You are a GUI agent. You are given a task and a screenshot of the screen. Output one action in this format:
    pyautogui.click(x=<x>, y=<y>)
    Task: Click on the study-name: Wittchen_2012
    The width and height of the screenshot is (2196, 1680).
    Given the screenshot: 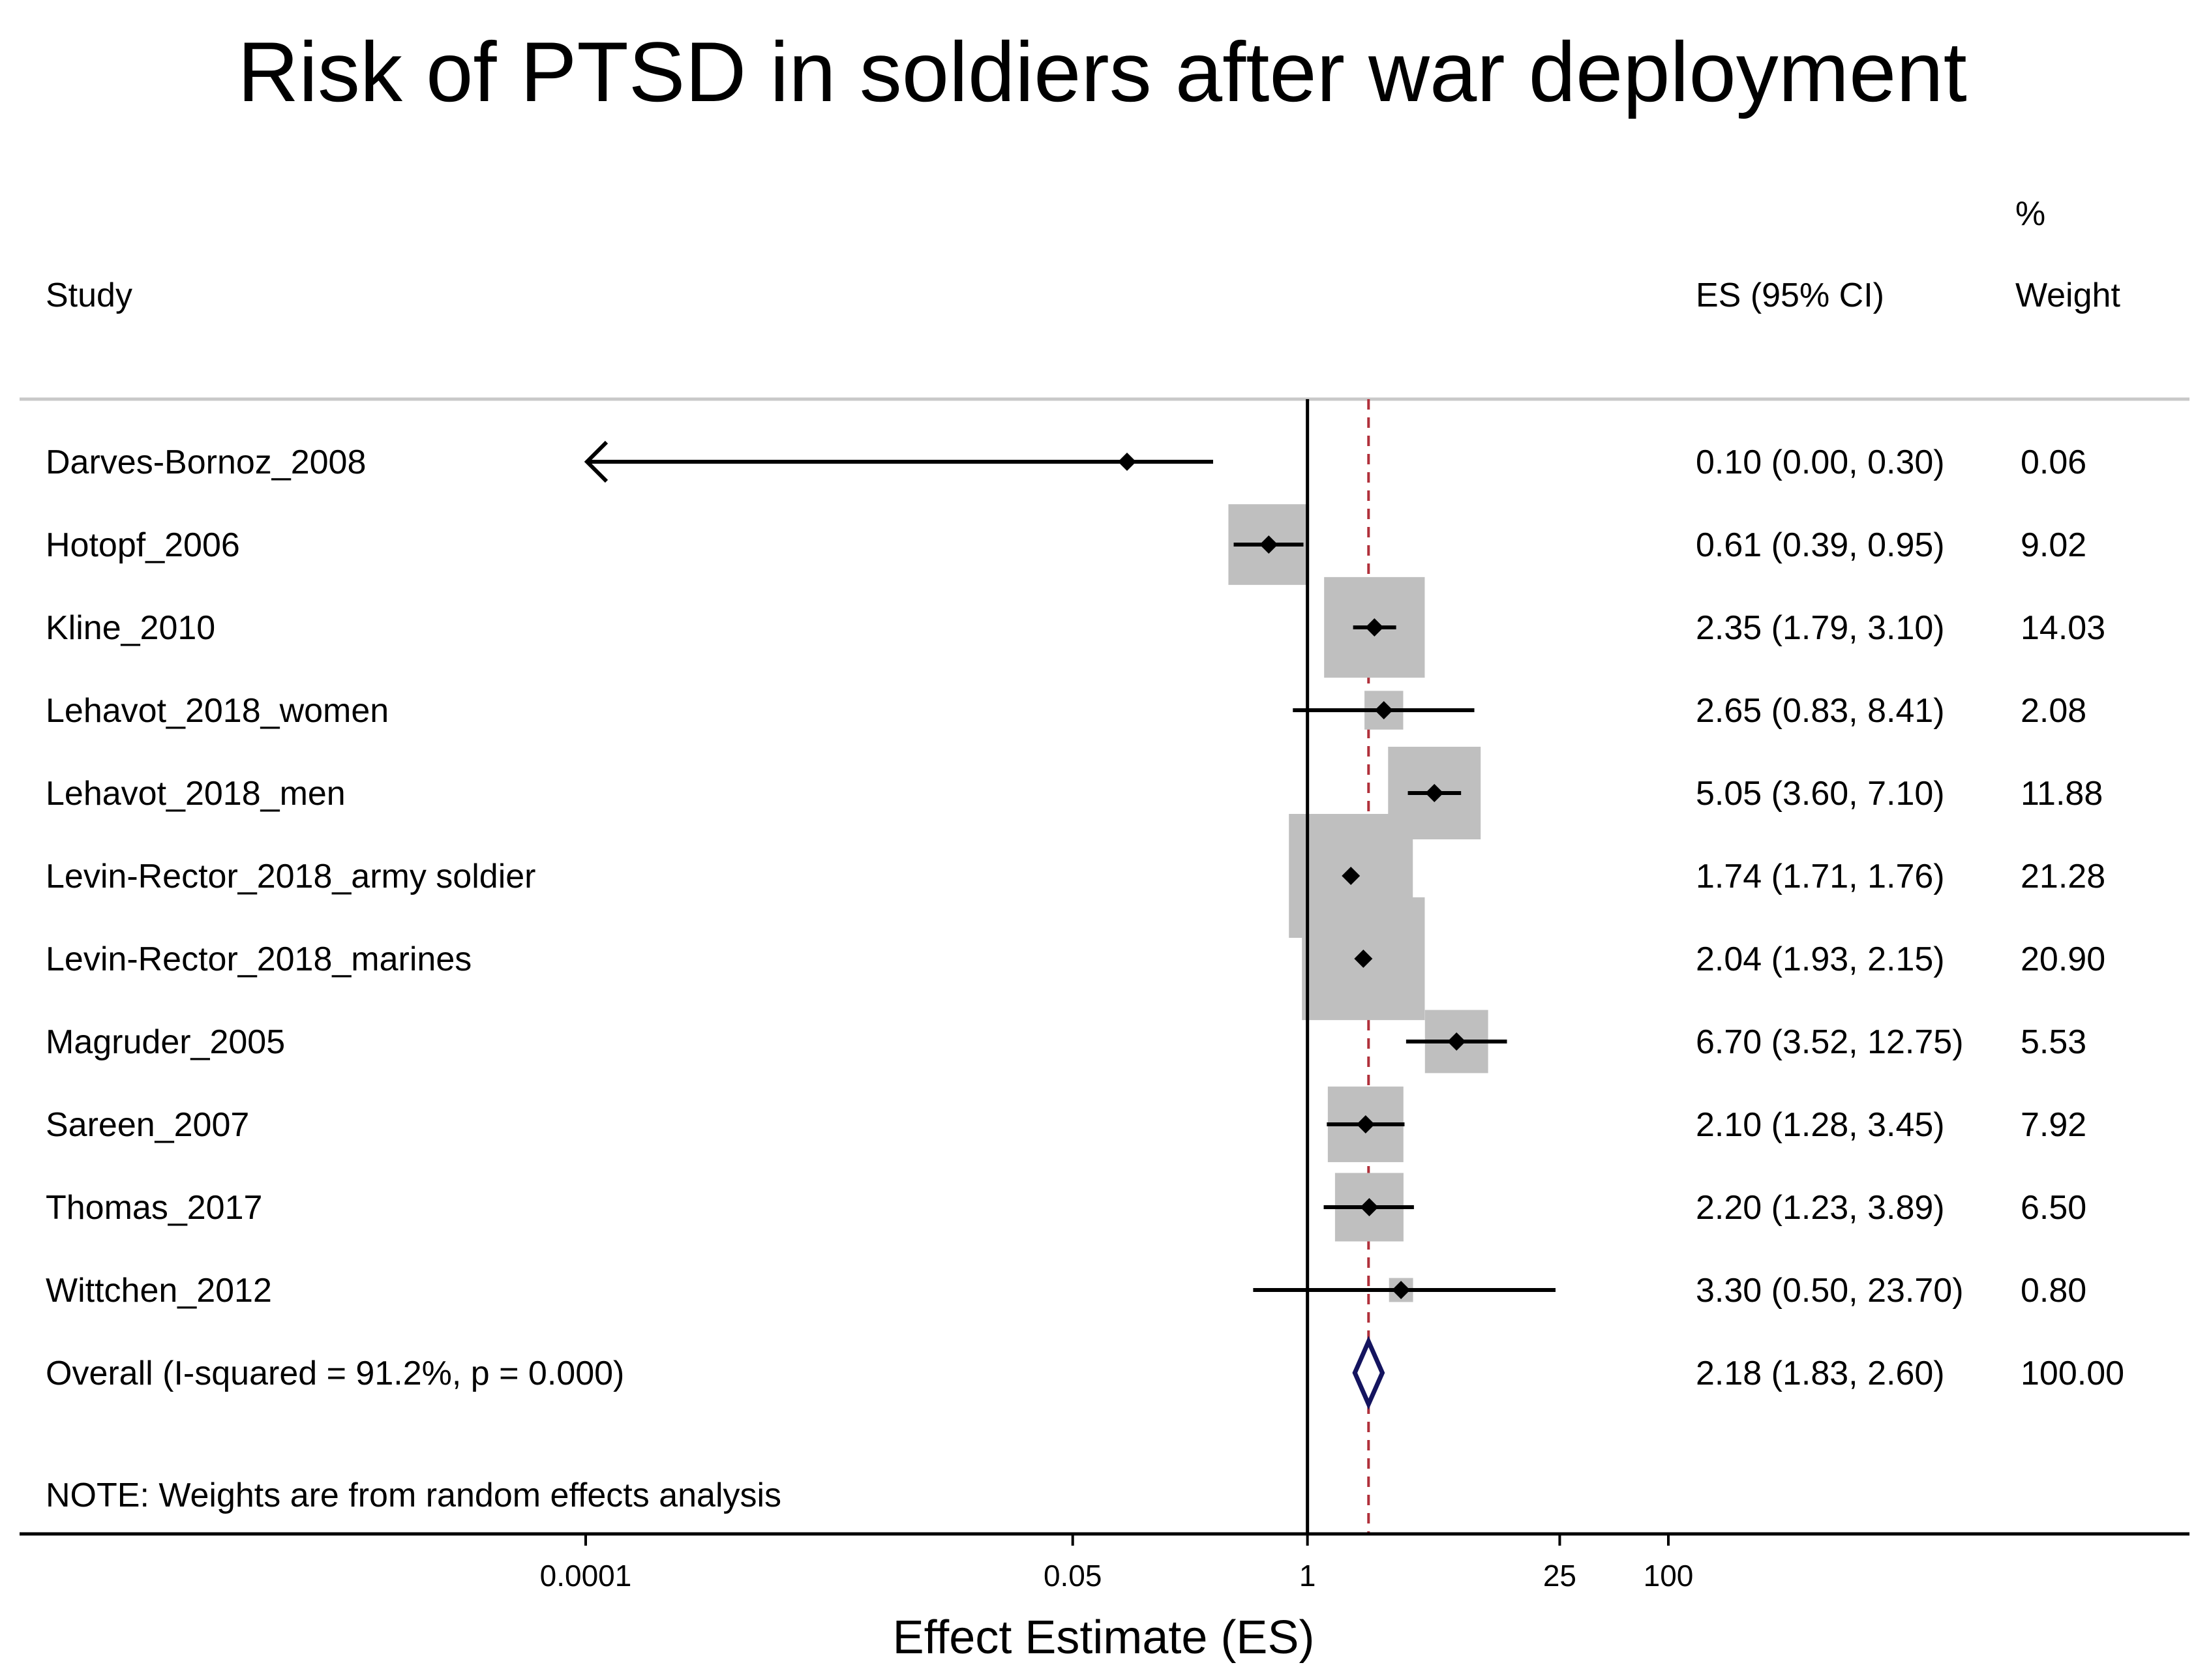 What is the action you would take?
    pyautogui.click(x=159, y=1291)
    